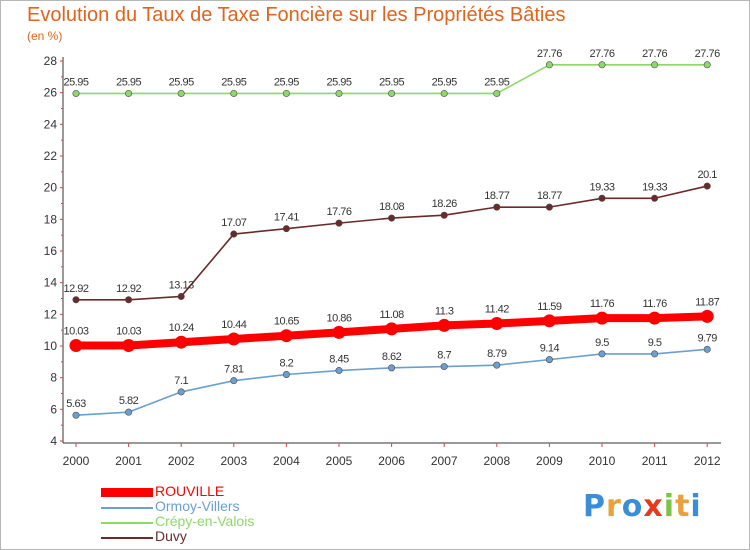 This screenshot has height=550, width=750. Describe the element at coordinates (181, 381) in the screenshot. I see `data-label: 7.1` at that location.